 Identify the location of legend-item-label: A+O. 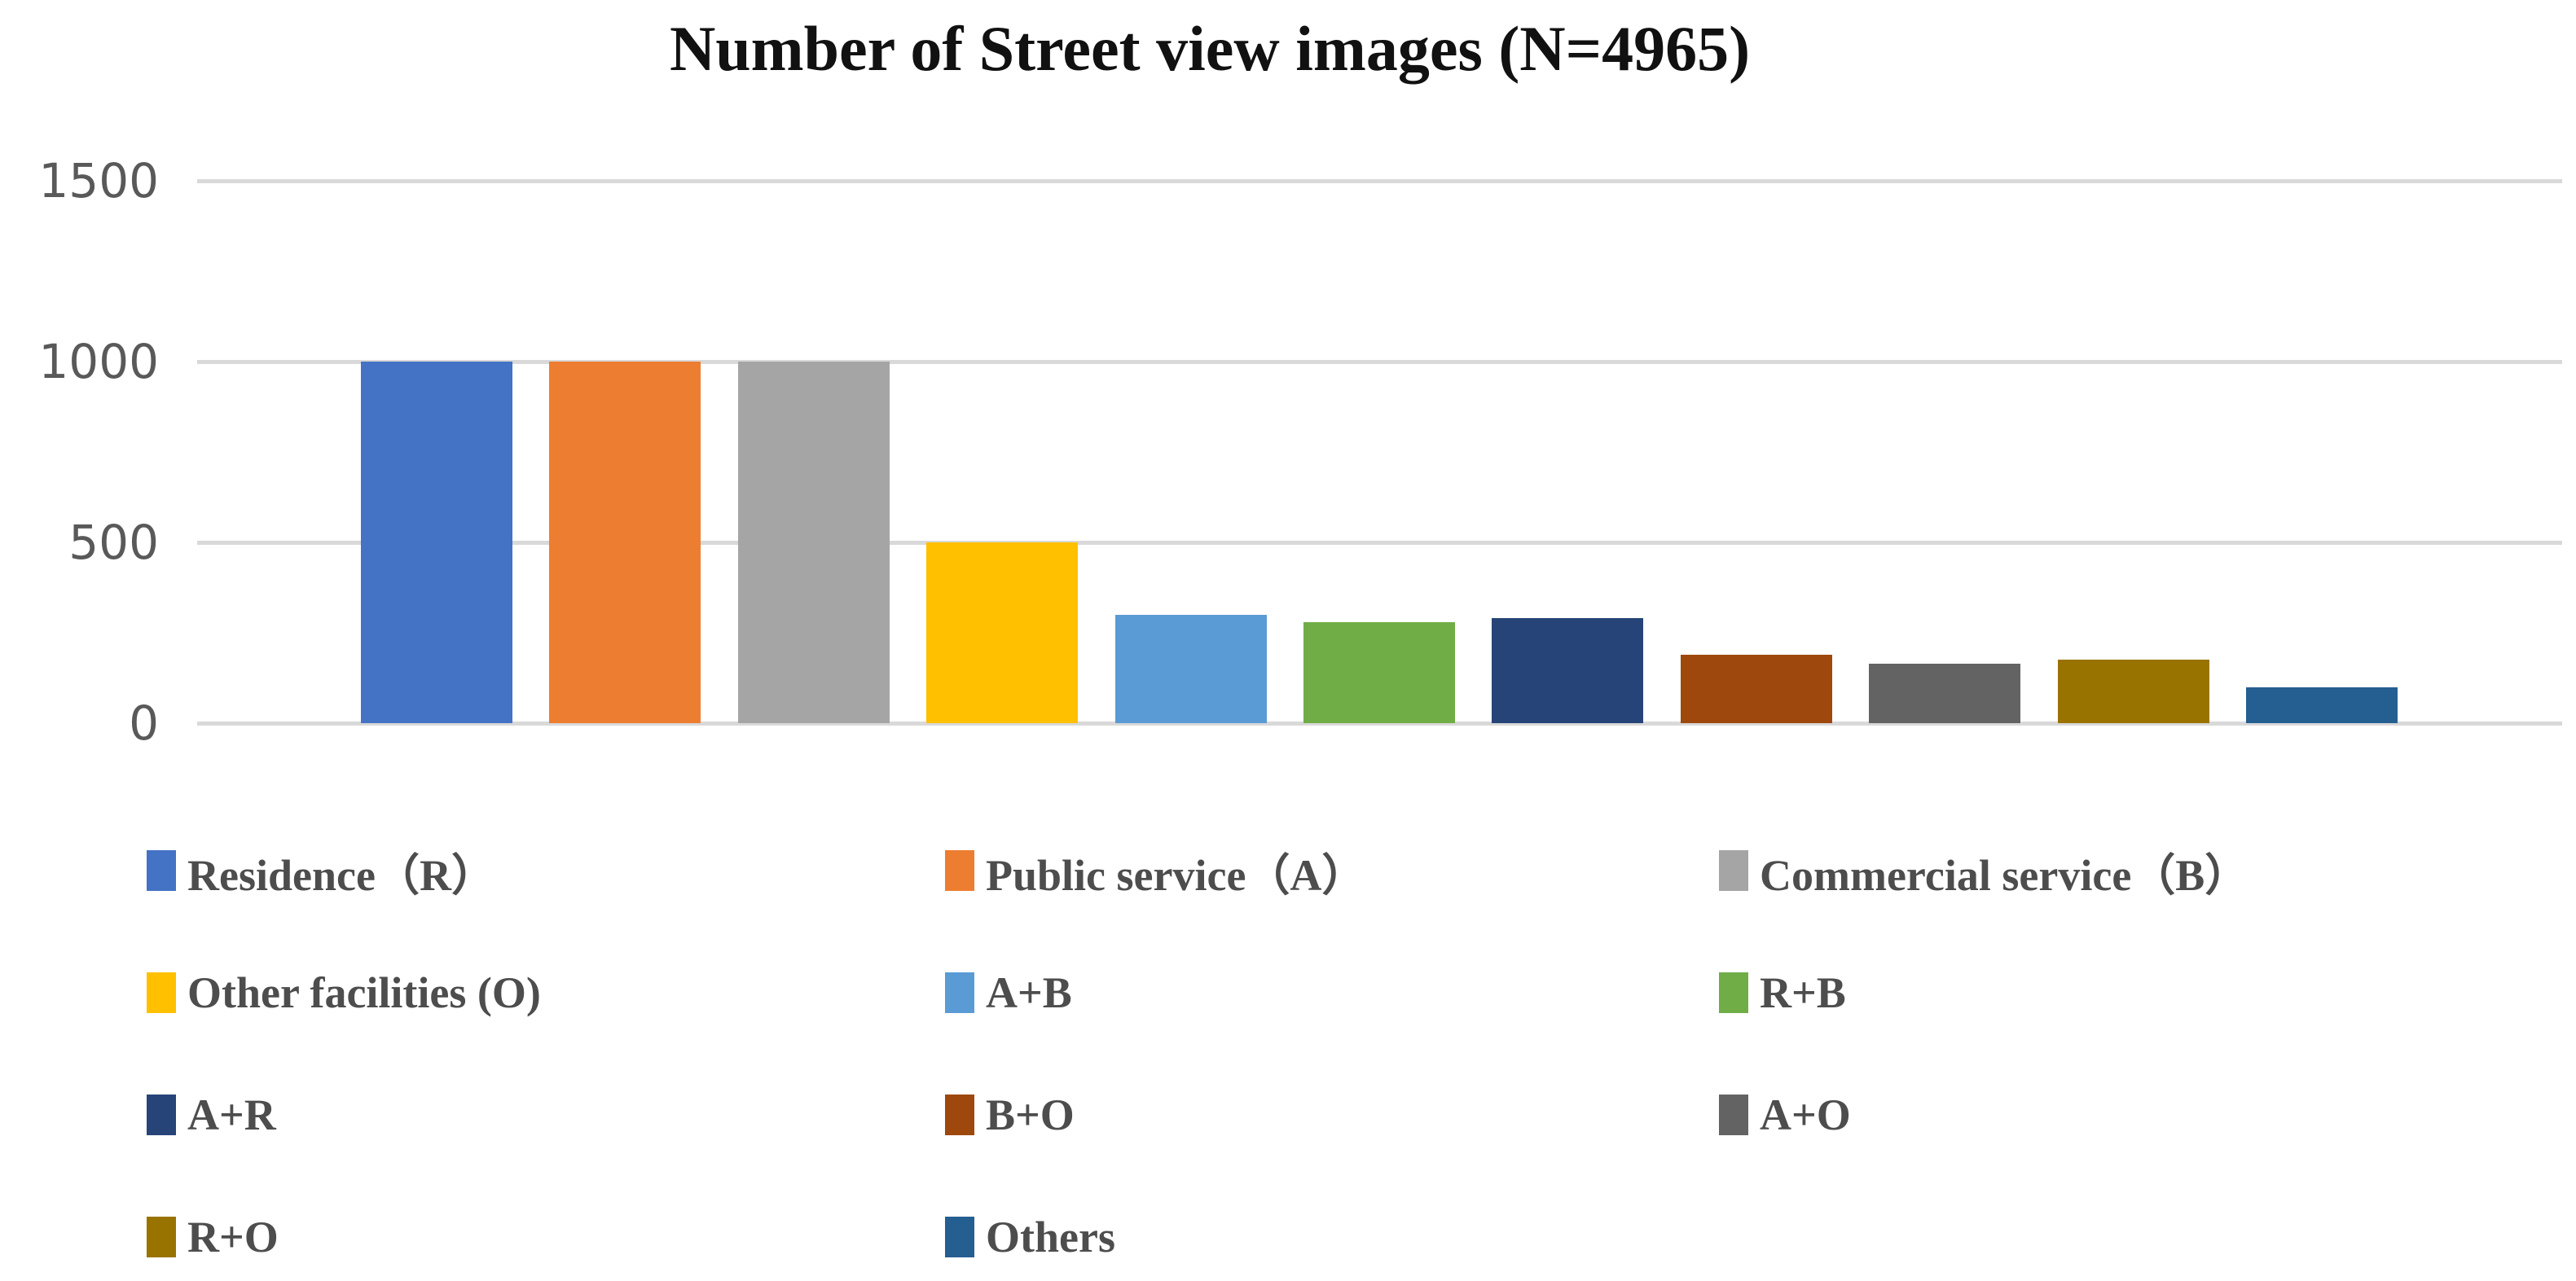
(1805, 1114).